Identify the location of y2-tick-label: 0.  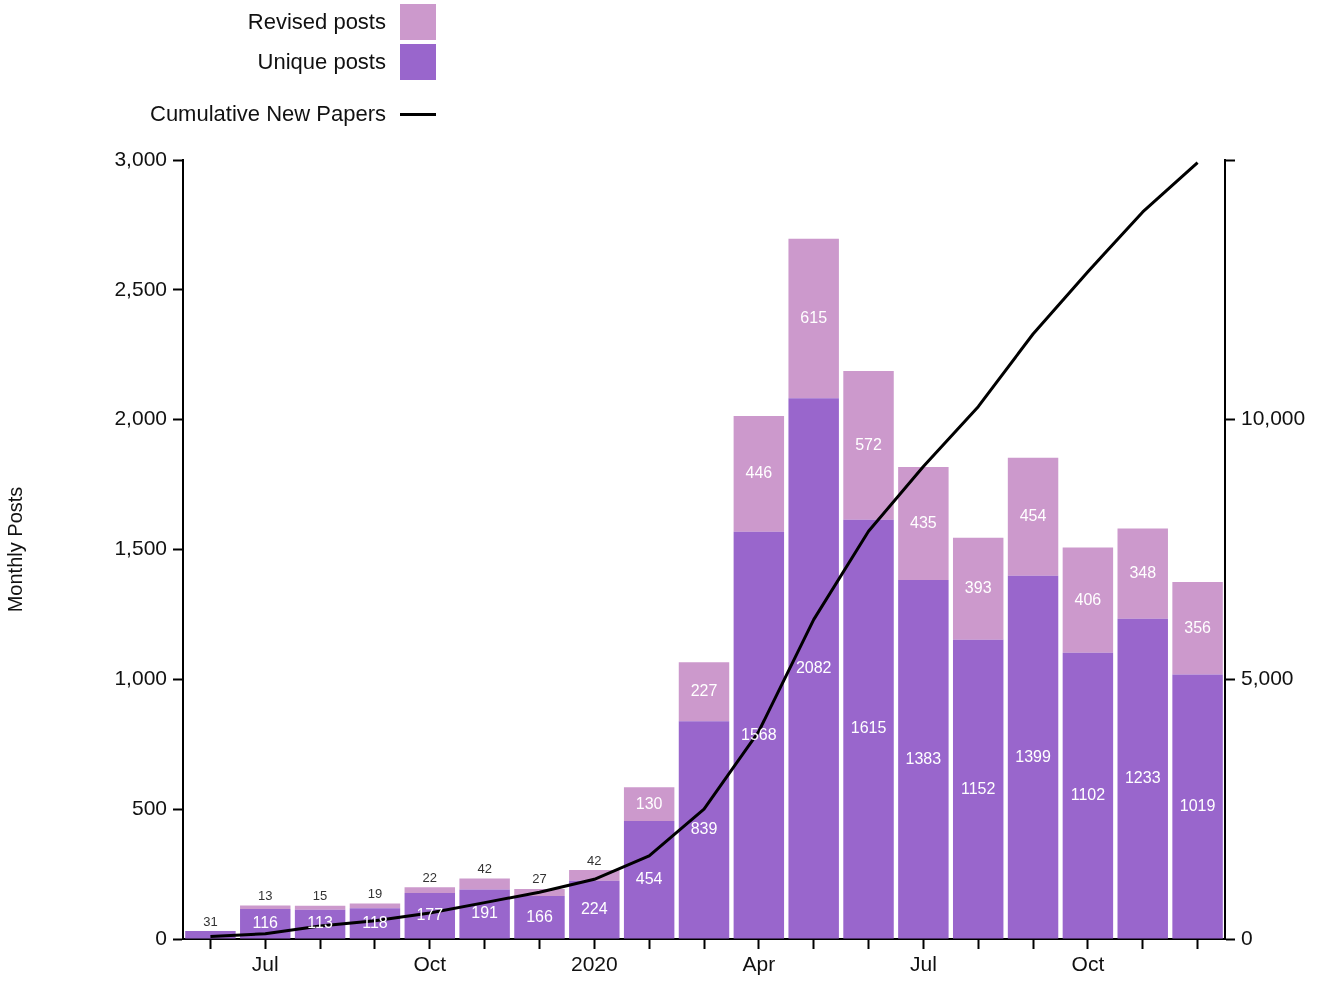
(1247, 937).